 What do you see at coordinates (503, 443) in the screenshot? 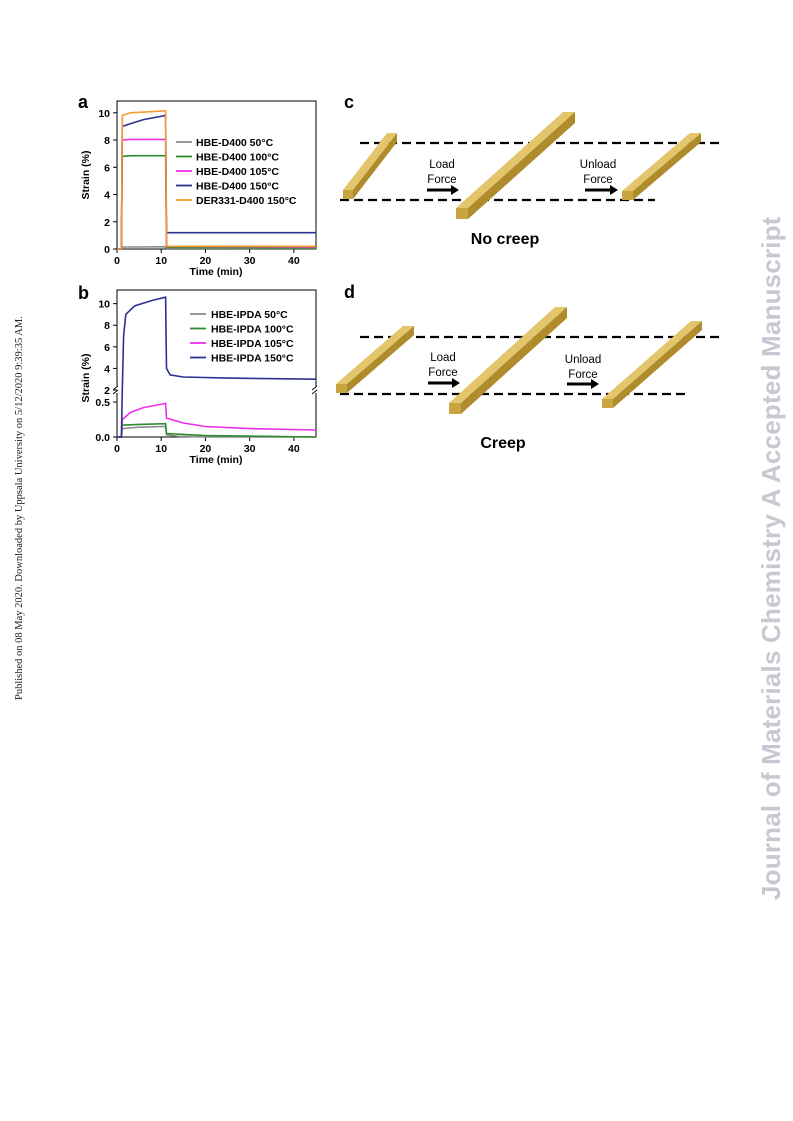
I see `diagram-d-caption: Creep` at bounding box center [503, 443].